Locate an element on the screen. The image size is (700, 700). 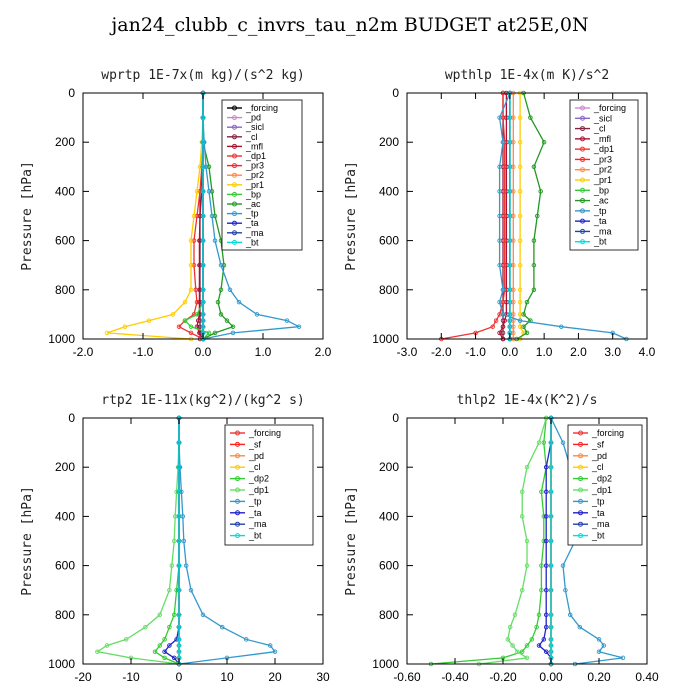
legend-entry: _tp is located at coordinates (255, 501).